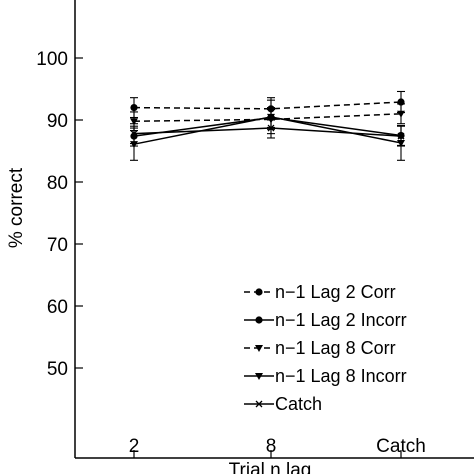 The height and width of the screenshot is (474, 474). What do you see at coordinates (59, 214) in the screenshot?
I see `y-ticks: 50 60 70 80 90 100` at bounding box center [59, 214].